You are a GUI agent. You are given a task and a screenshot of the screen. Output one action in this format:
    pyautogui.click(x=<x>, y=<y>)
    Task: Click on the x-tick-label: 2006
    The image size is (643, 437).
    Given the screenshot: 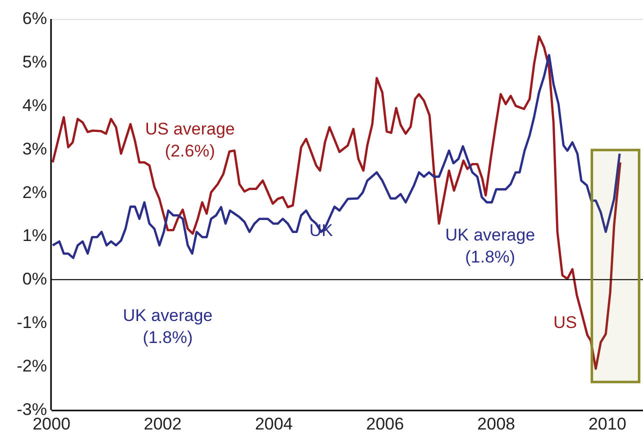 What is the action you would take?
    pyautogui.click(x=385, y=424)
    